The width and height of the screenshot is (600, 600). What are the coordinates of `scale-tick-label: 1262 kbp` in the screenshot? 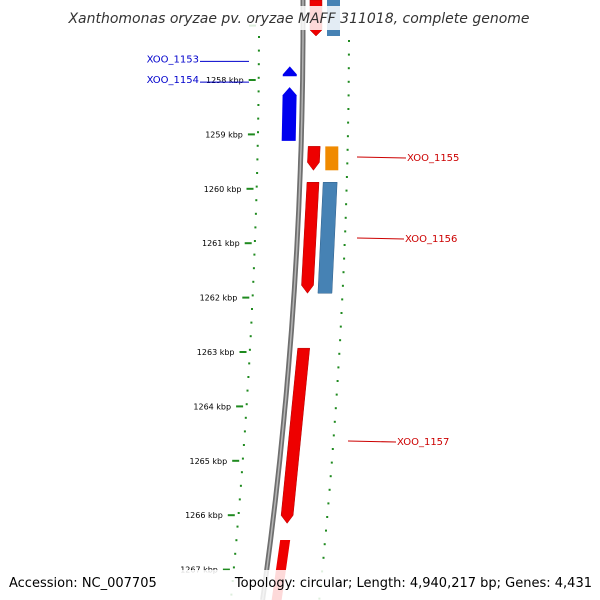 It's located at (219, 298).